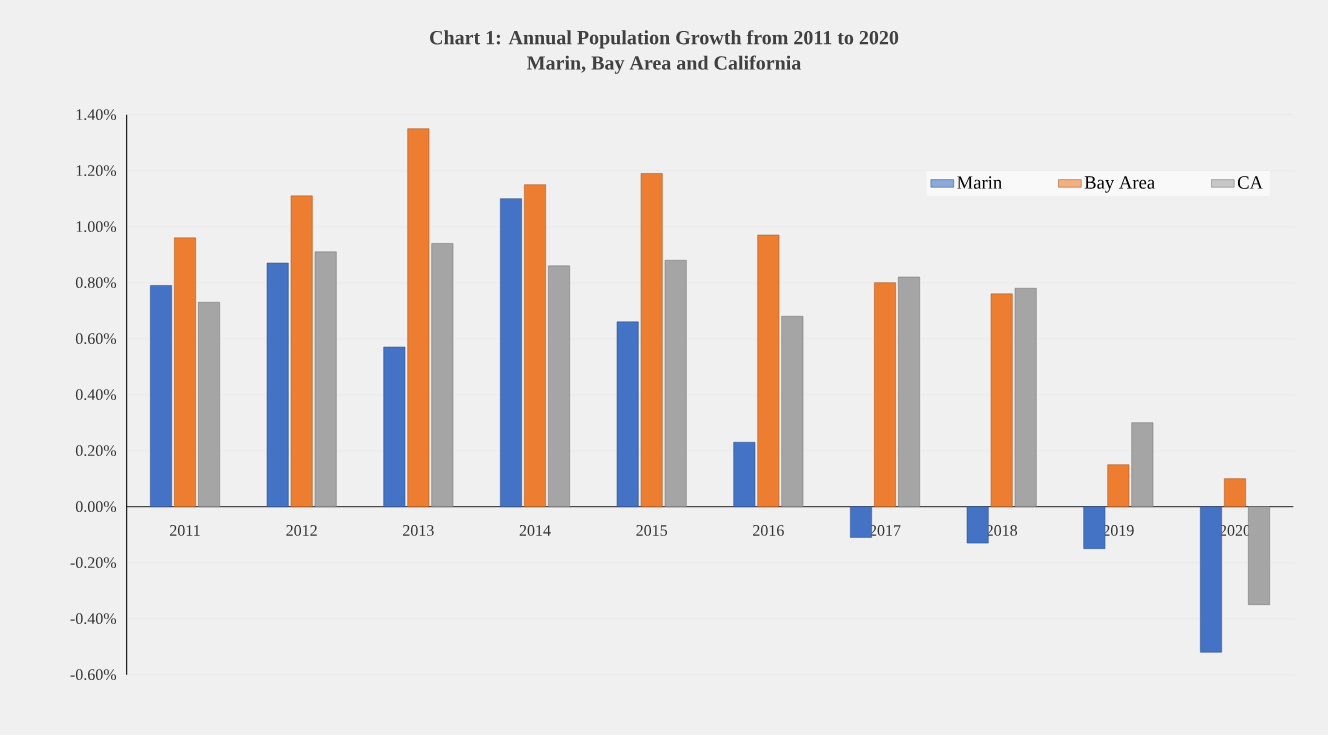  I want to click on x-tick-label: 2012, so click(301, 531).